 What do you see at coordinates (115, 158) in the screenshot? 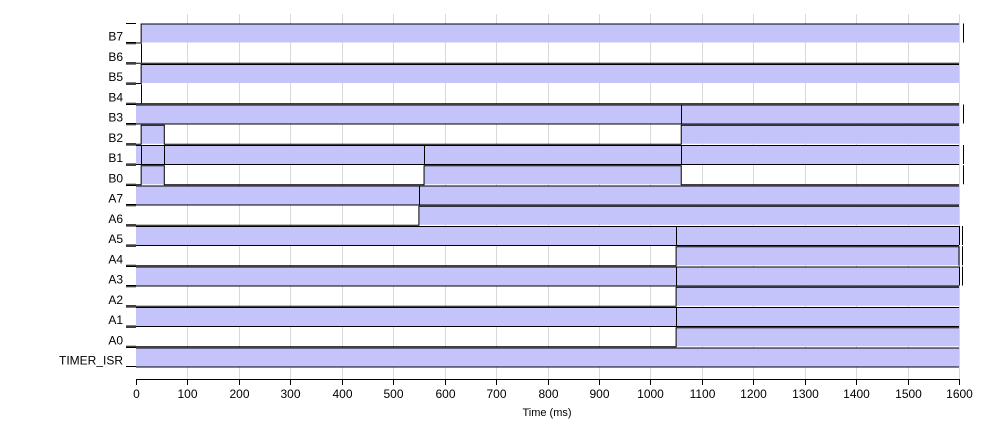
I see `signal-label: B1` at bounding box center [115, 158].